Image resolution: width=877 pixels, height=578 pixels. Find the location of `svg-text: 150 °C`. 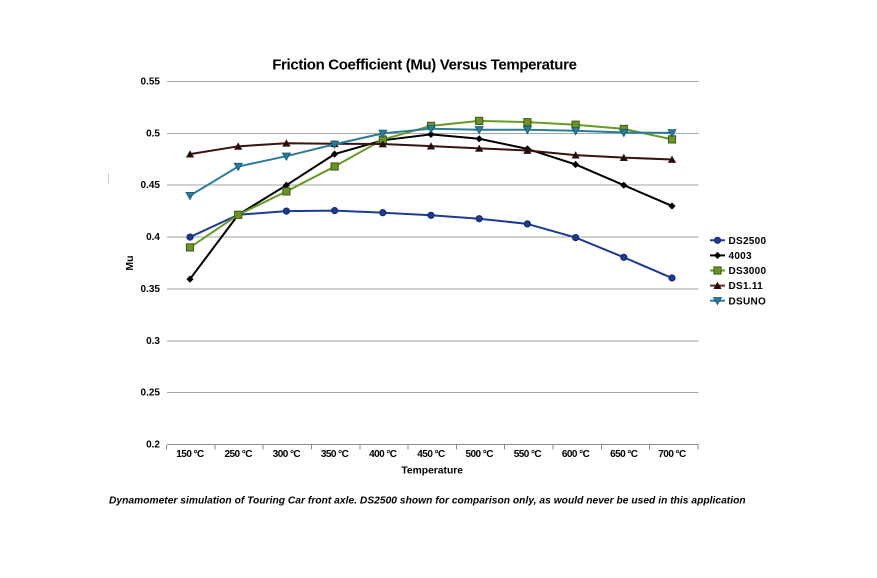

svg-text: 150 °C is located at coordinates (190, 454).